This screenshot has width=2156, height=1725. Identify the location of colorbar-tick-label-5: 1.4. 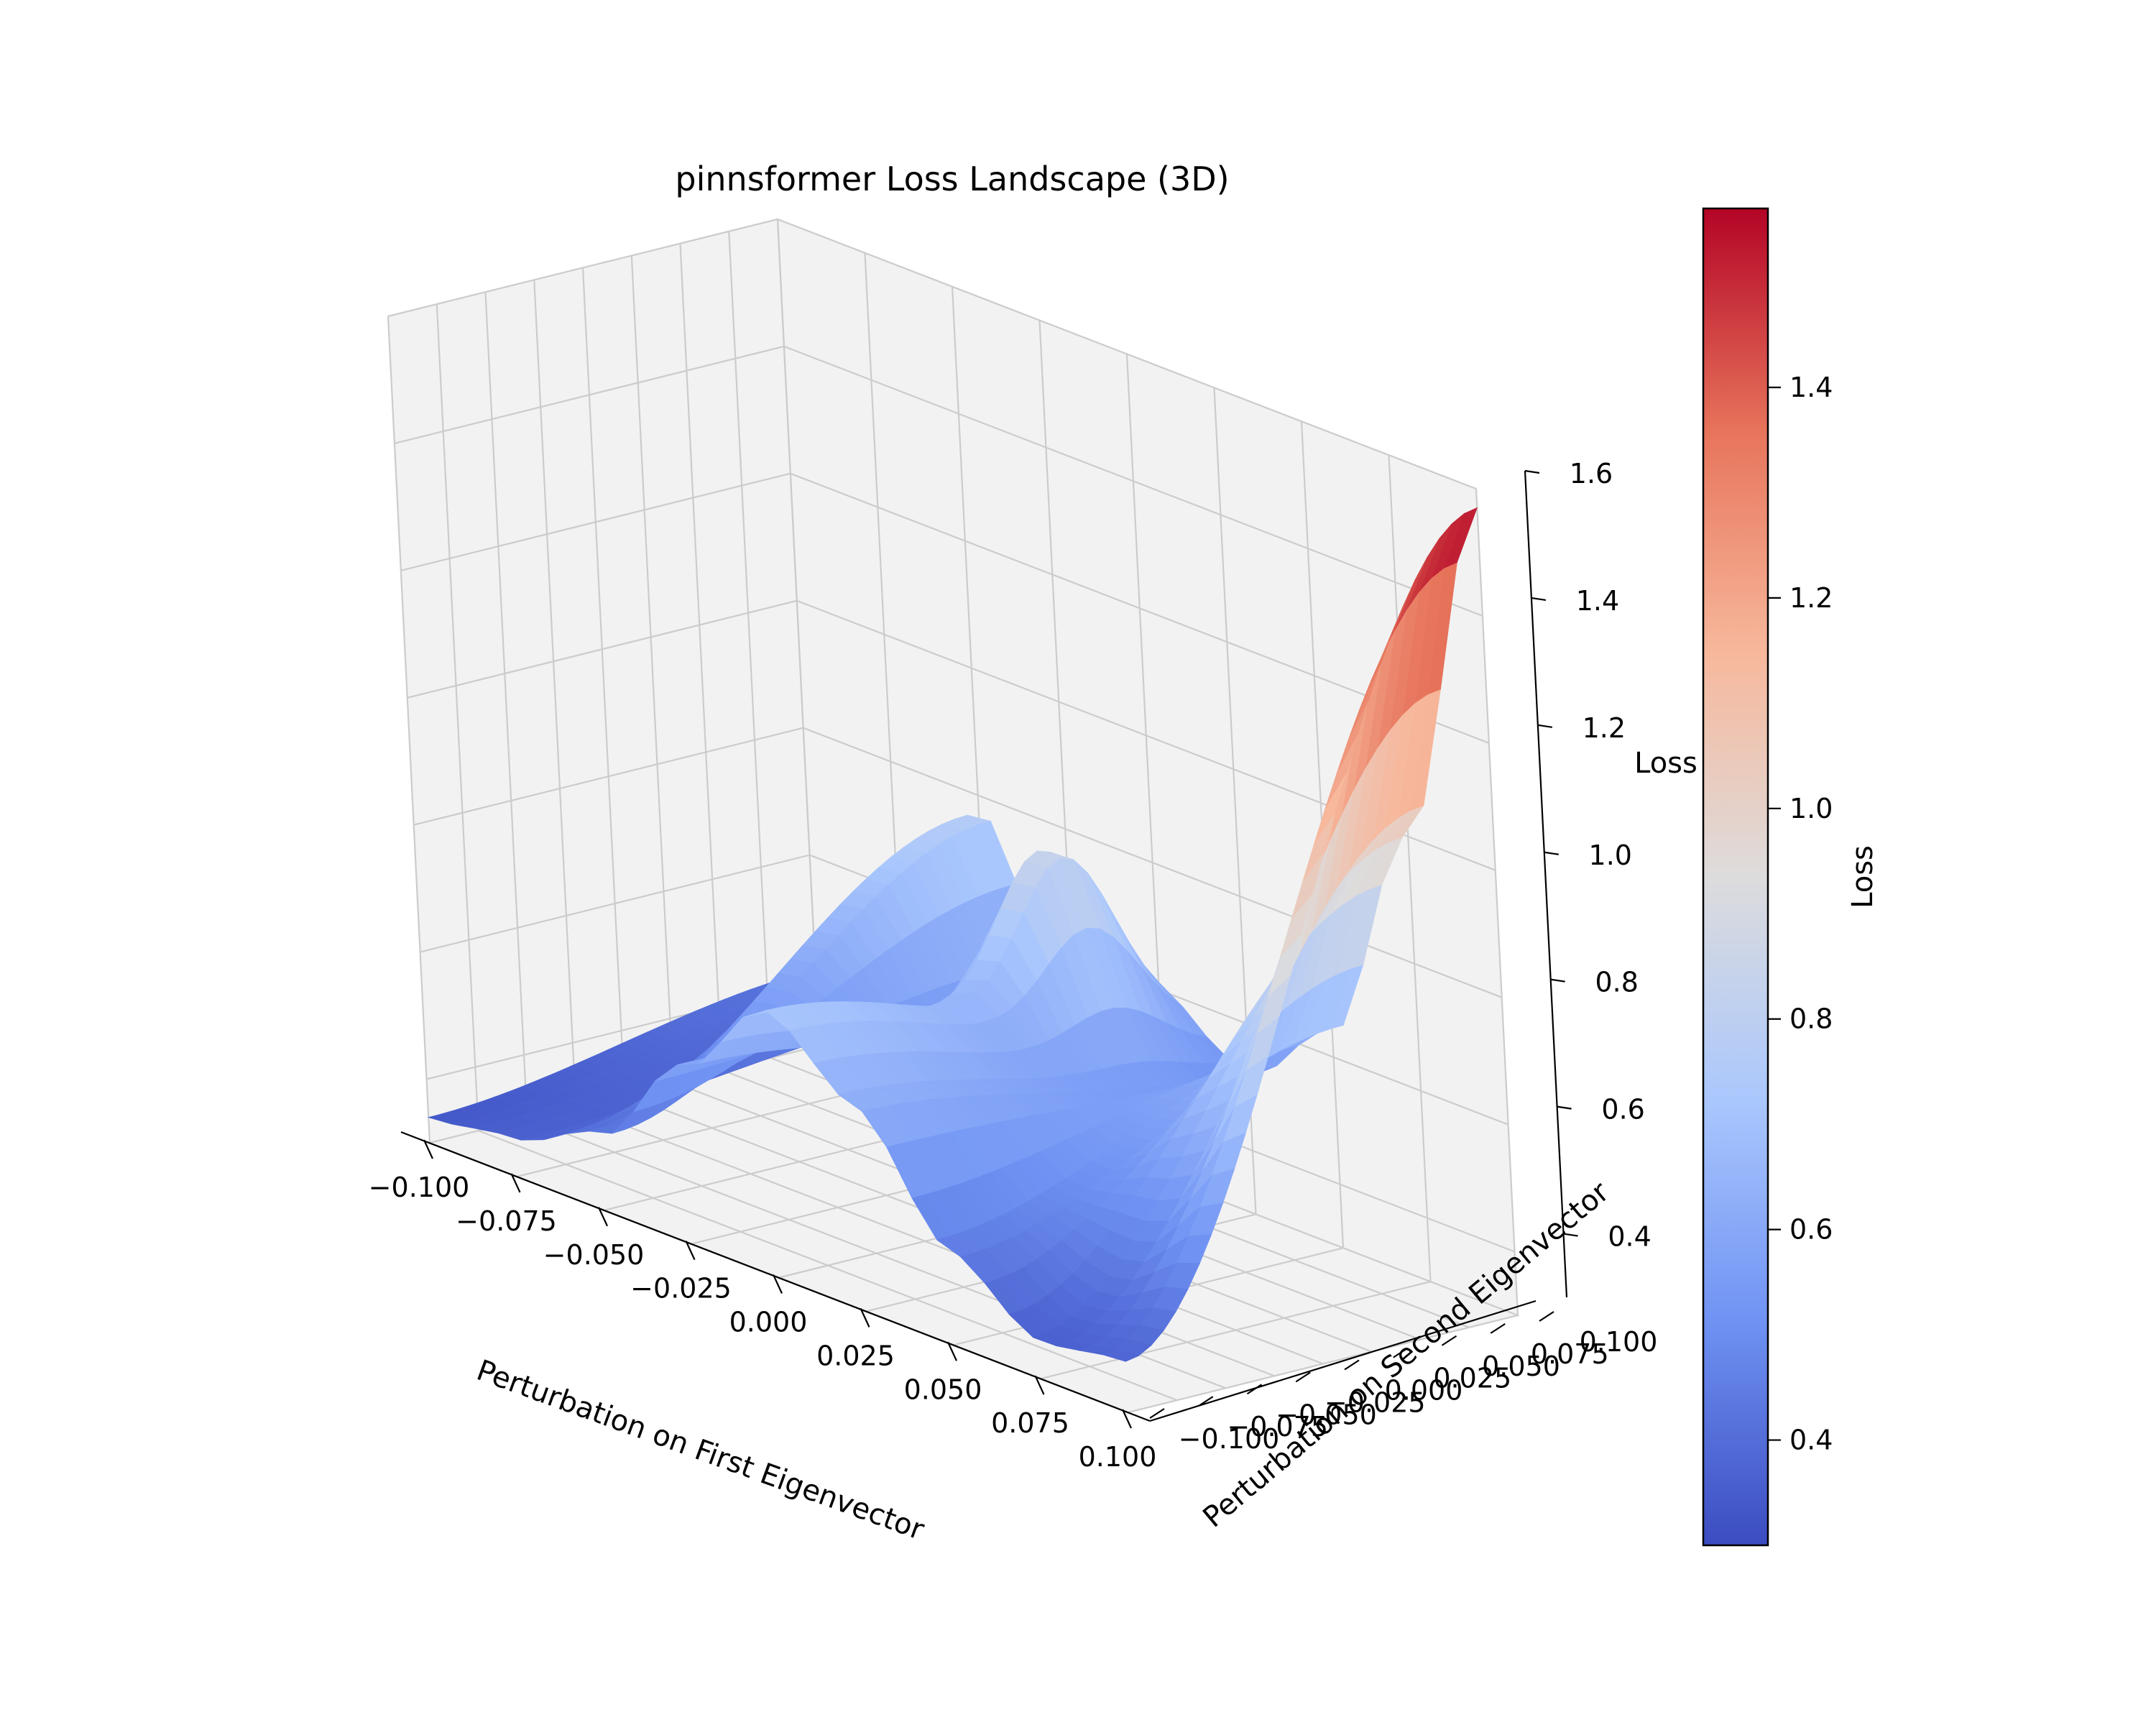
(1811, 387).